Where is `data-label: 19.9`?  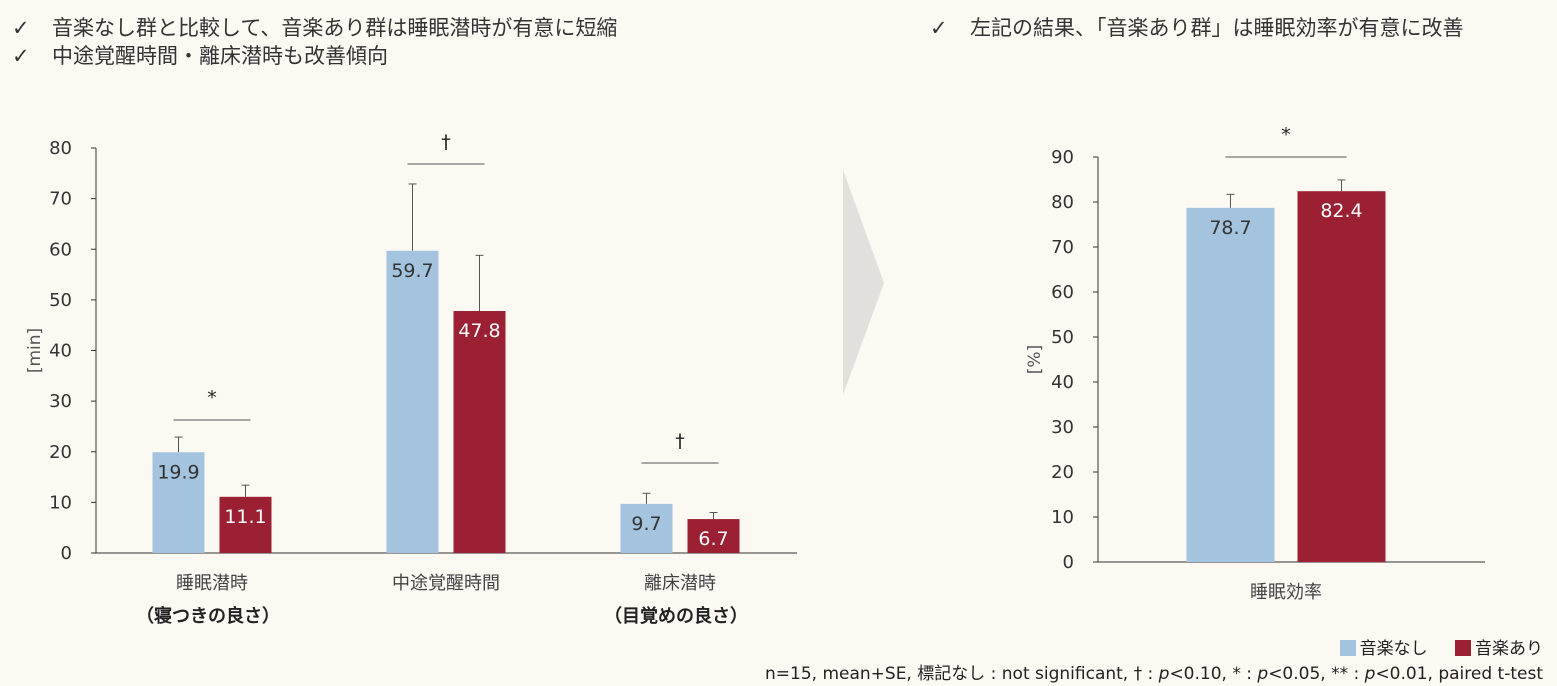 data-label: 19.9 is located at coordinates (178, 472).